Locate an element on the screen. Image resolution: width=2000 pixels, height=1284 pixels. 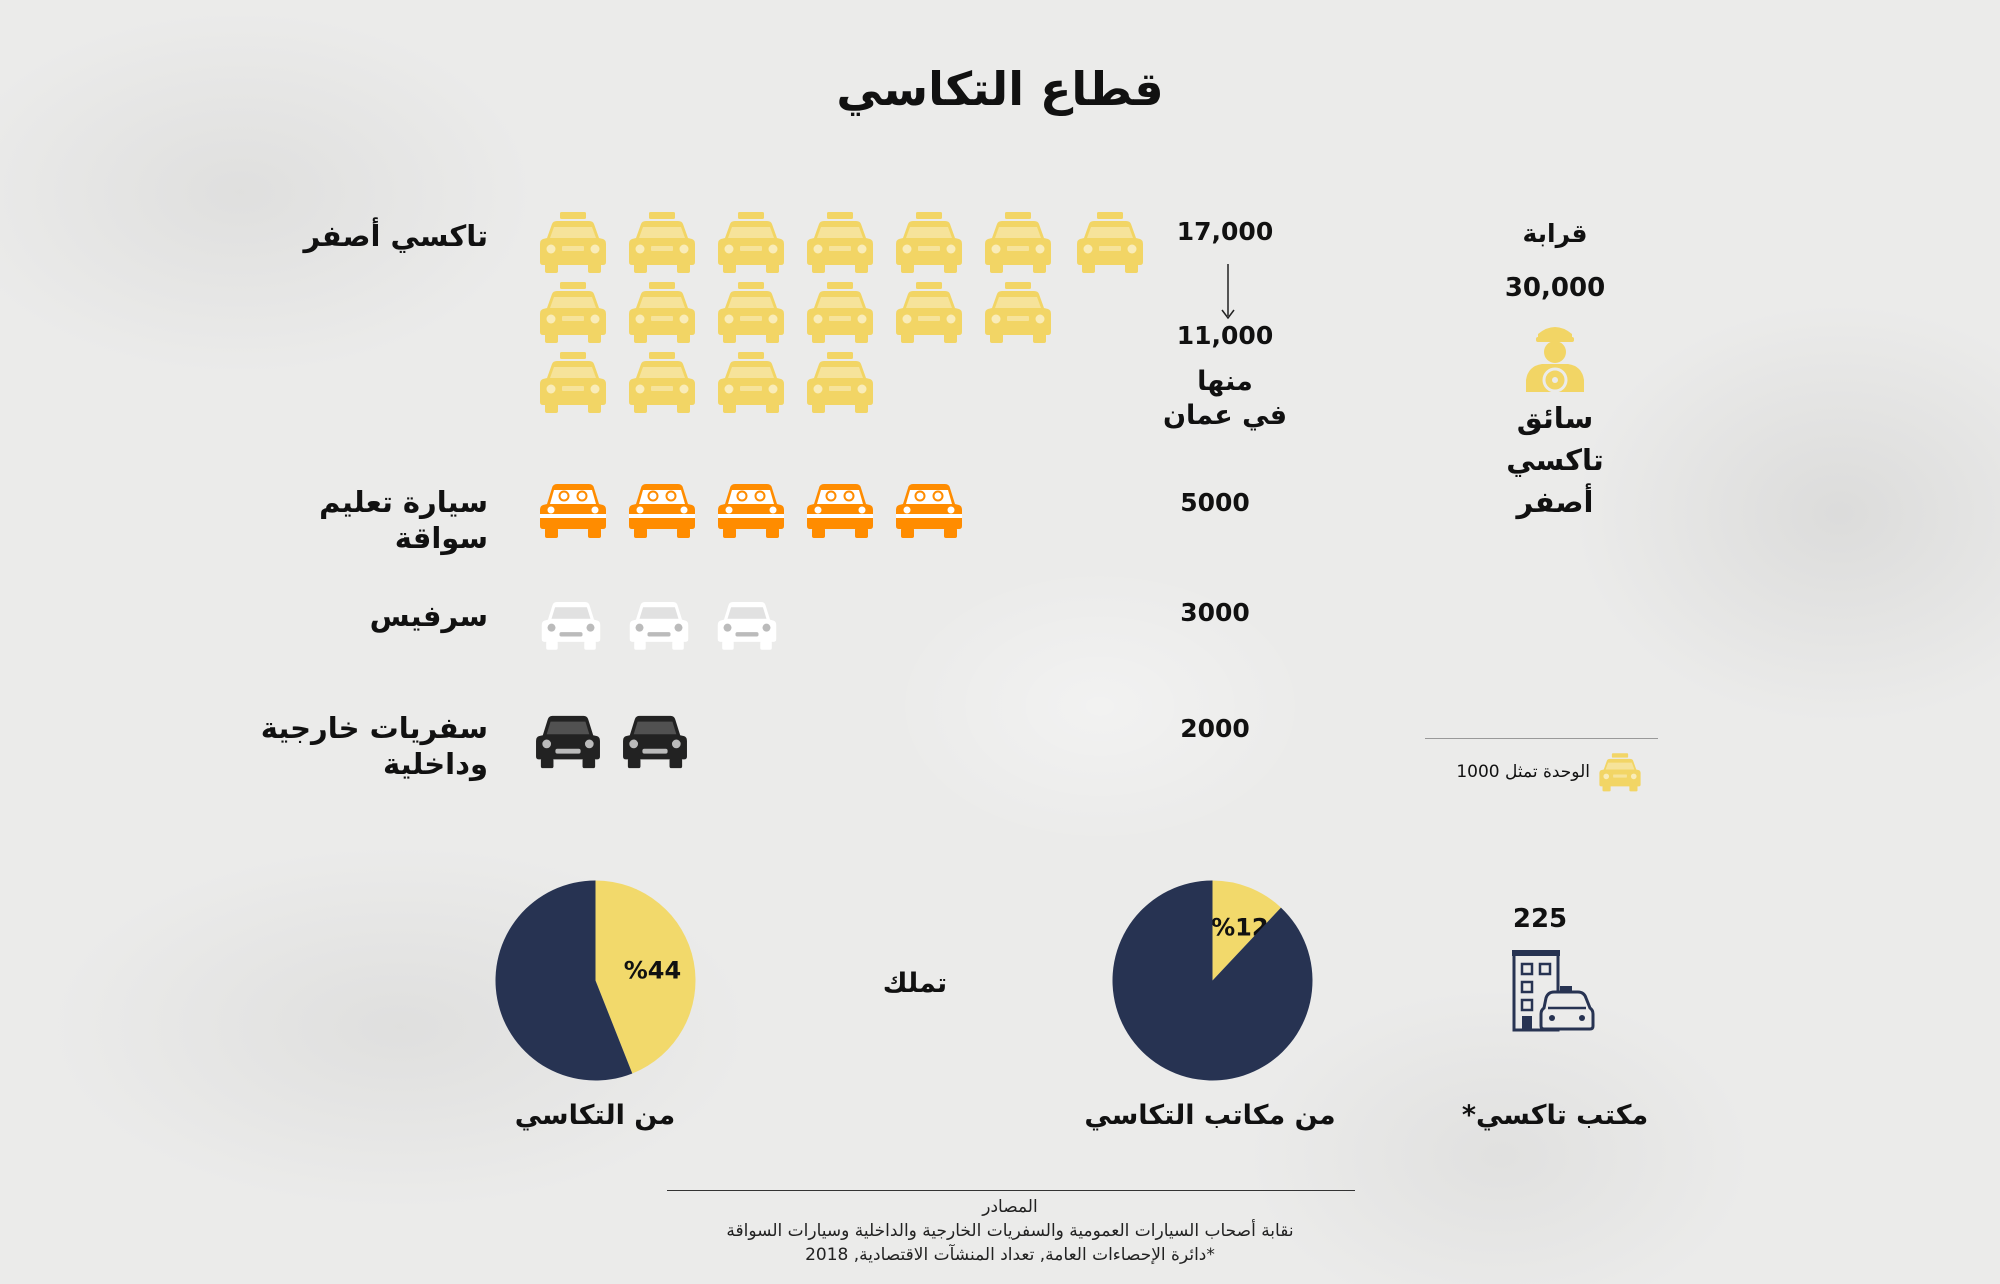
sources-divider is located at coordinates (1011, 1190).